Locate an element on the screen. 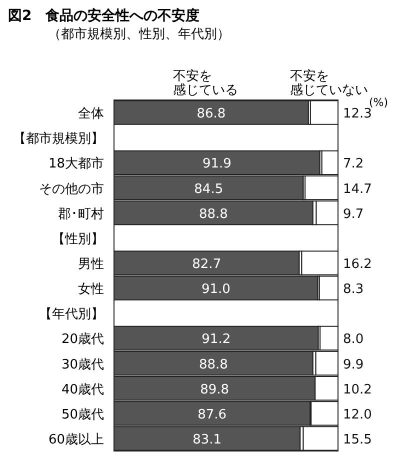  y-tick-label: 男性 is located at coordinates (91, 264).